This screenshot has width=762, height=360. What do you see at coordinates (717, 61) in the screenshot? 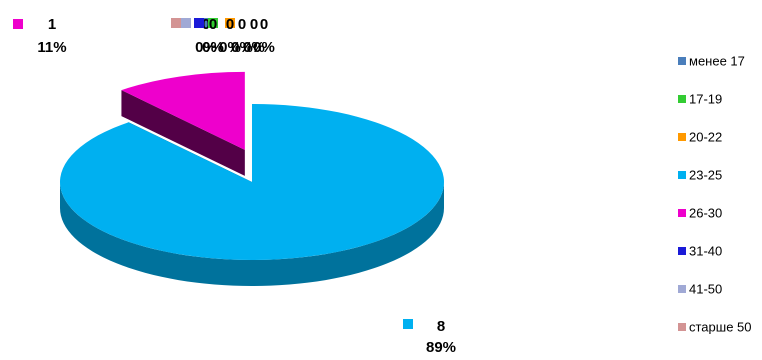
I see `legend-label-17: менее 17` at bounding box center [717, 61].